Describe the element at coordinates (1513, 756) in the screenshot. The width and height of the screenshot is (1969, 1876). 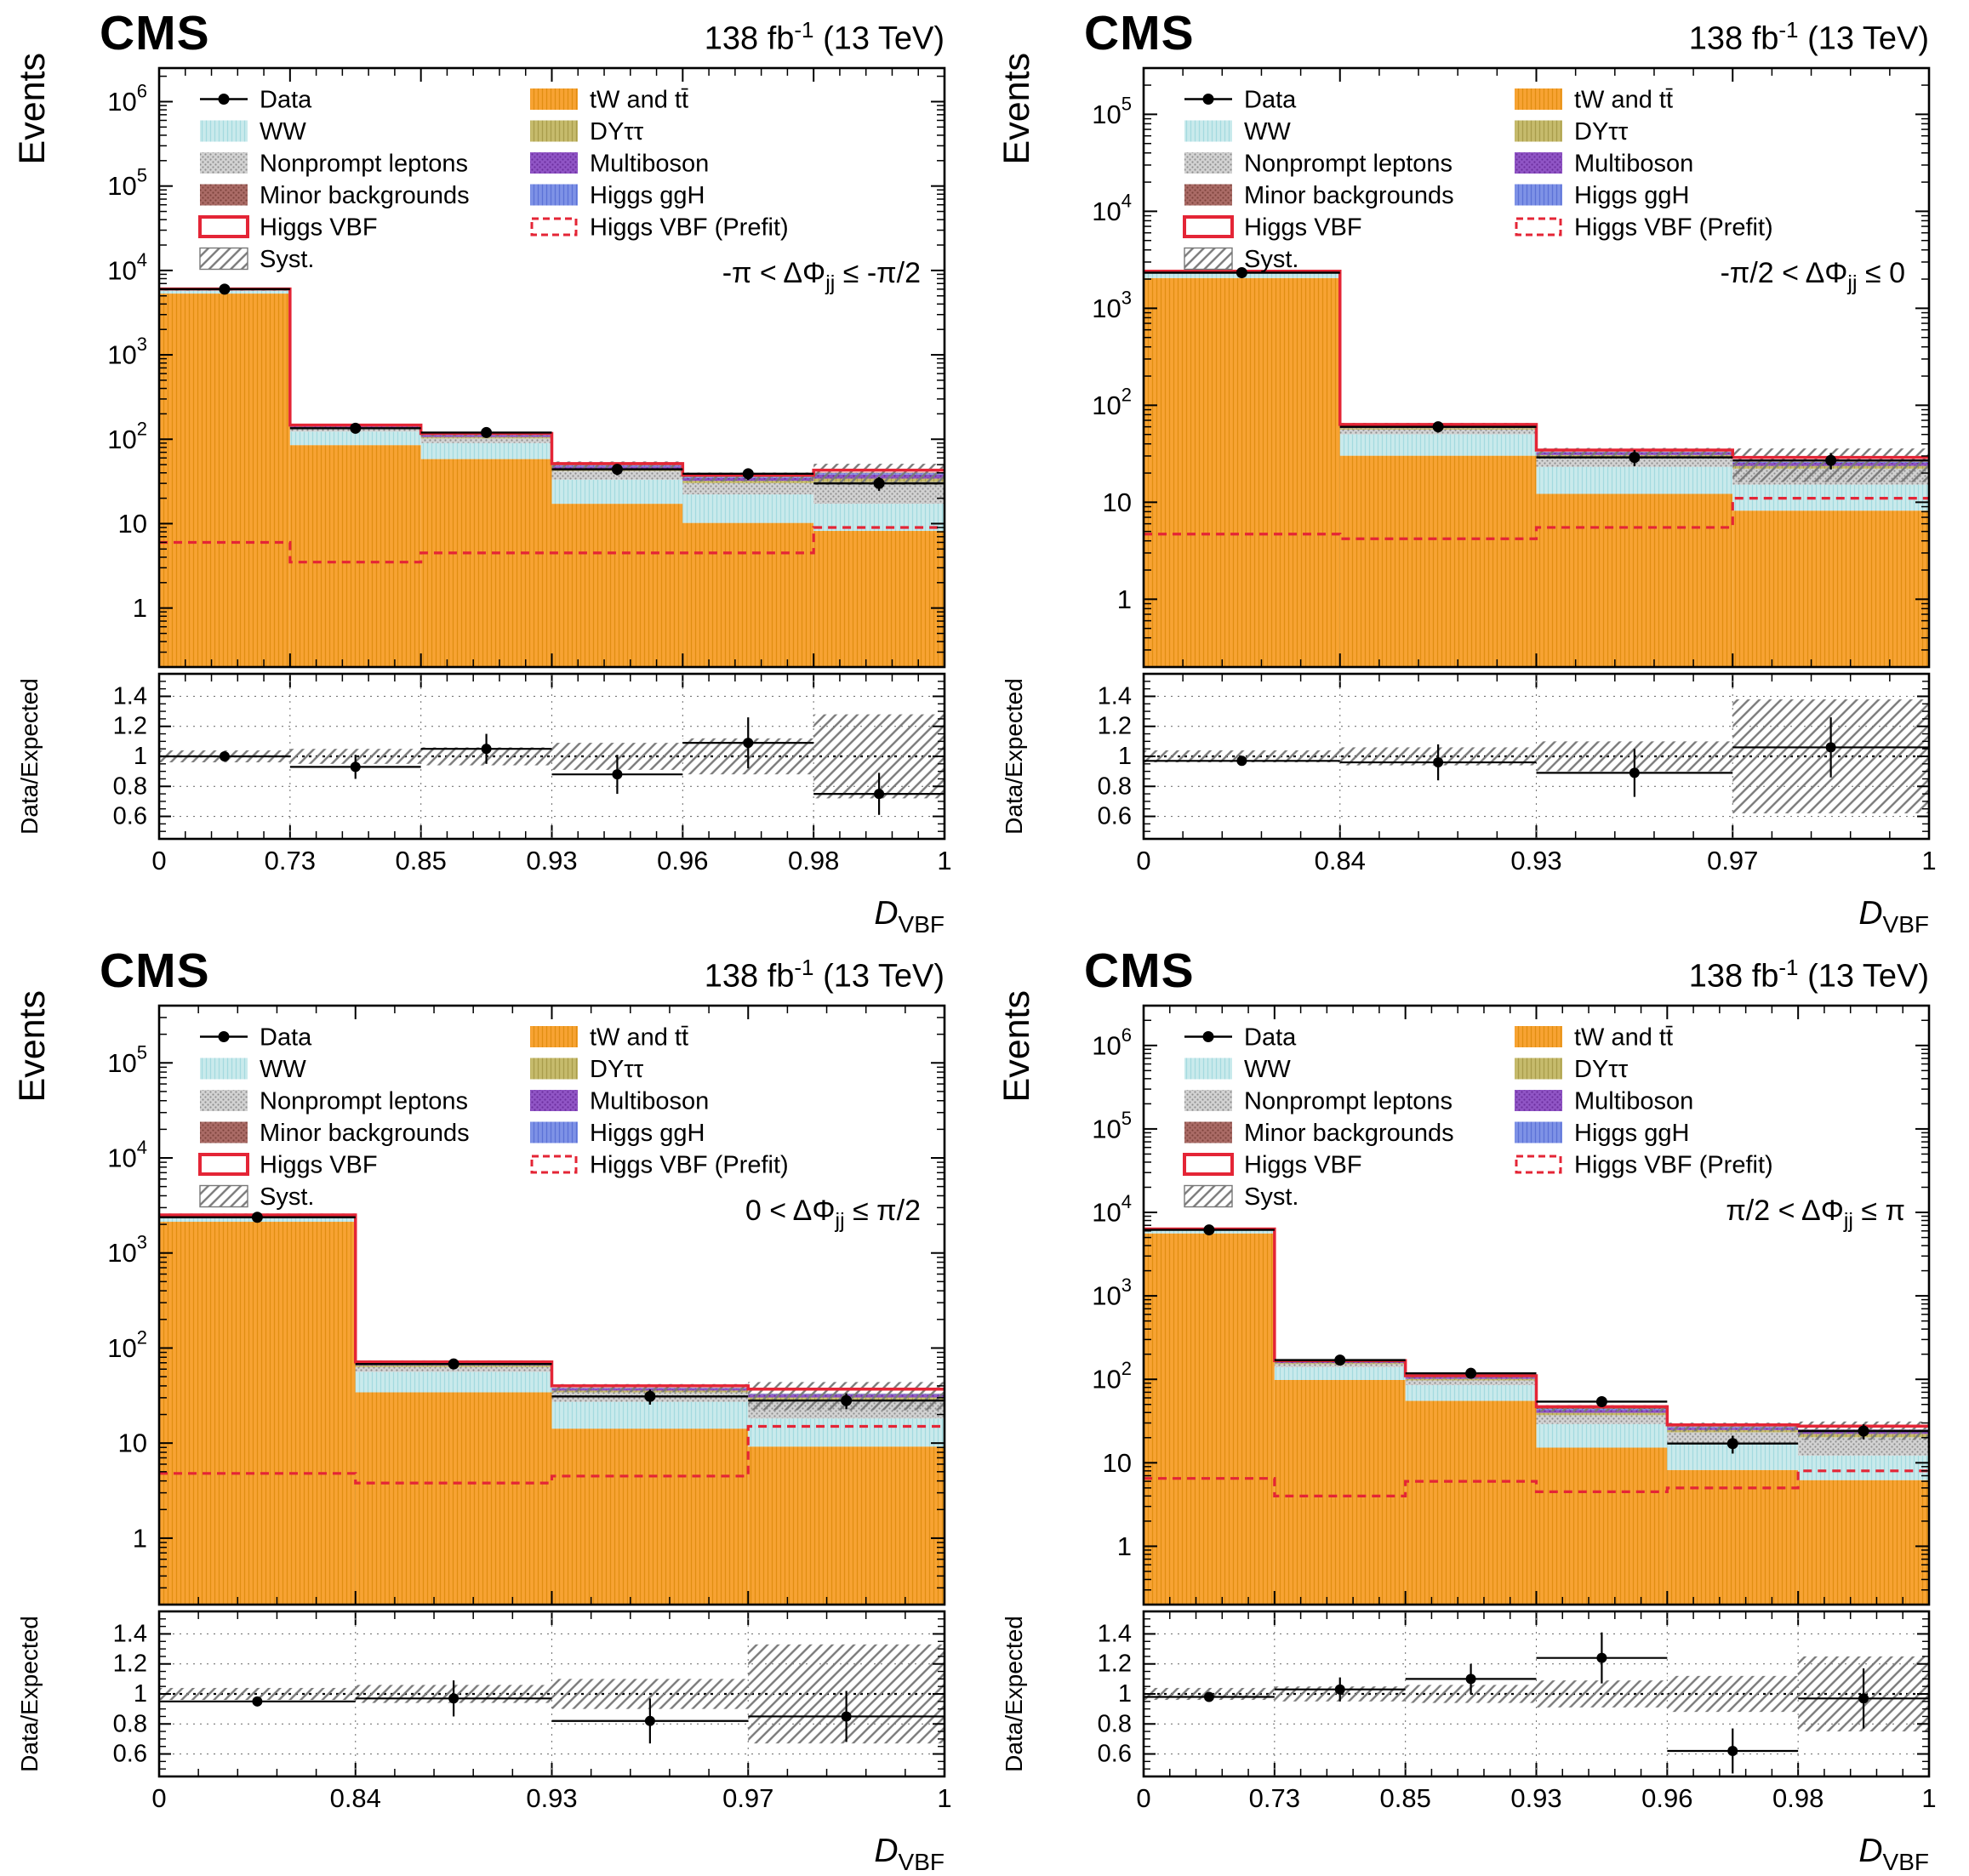
I see `ratio-panel: 0.6 0.8 1 1.2 1.4` at that location.